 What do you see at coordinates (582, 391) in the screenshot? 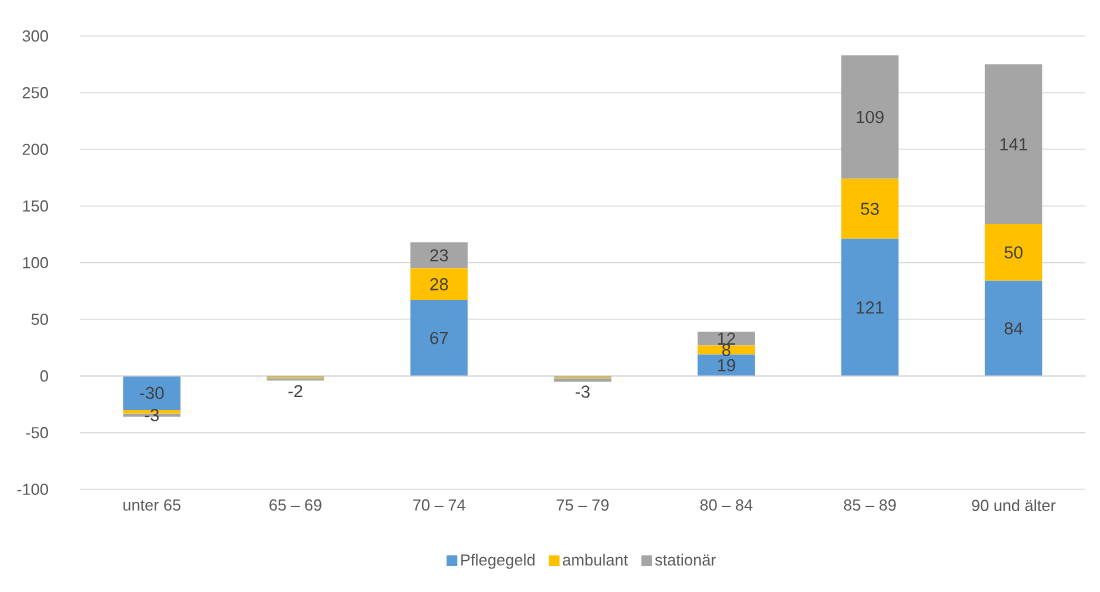
I see `data-label: -3` at bounding box center [582, 391].